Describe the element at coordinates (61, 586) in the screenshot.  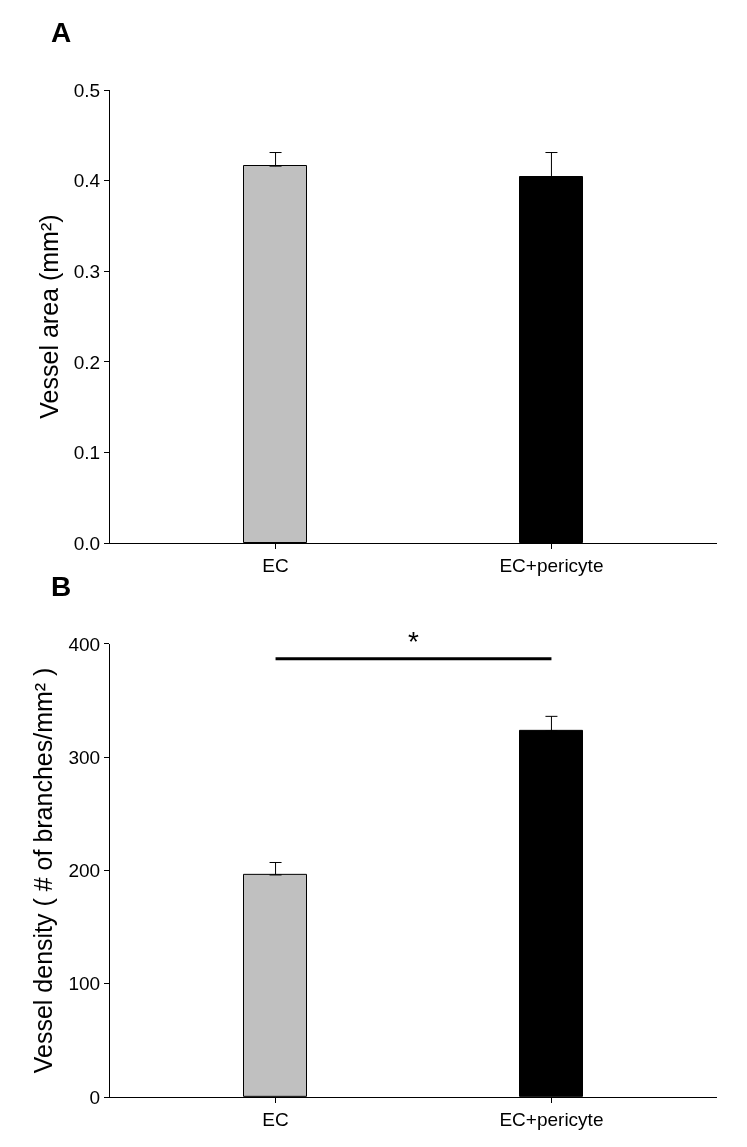
I see `chart-title: B` at that location.